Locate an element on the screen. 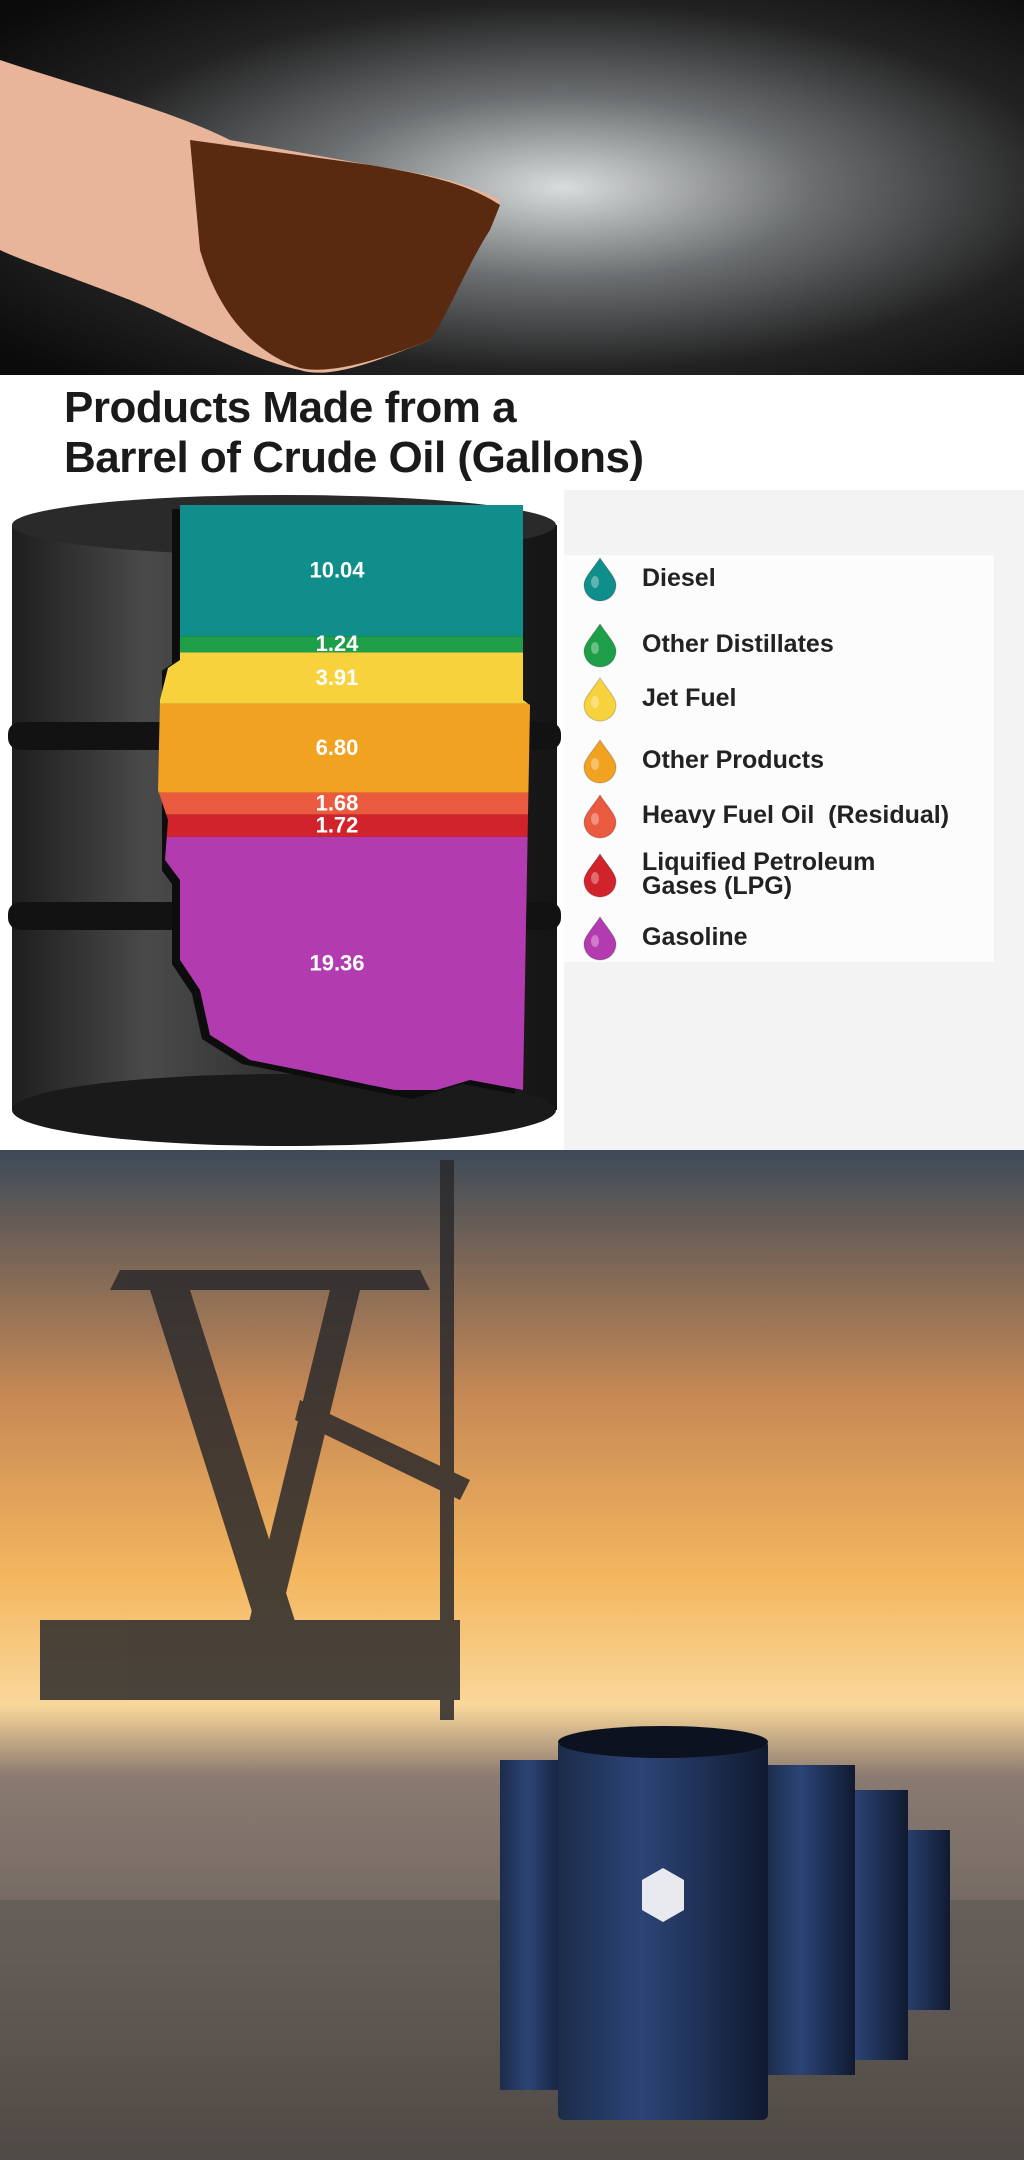 The width and height of the screenshot is (1024, 2160). value-label: 1.24 is located at coordinates (338, 643).